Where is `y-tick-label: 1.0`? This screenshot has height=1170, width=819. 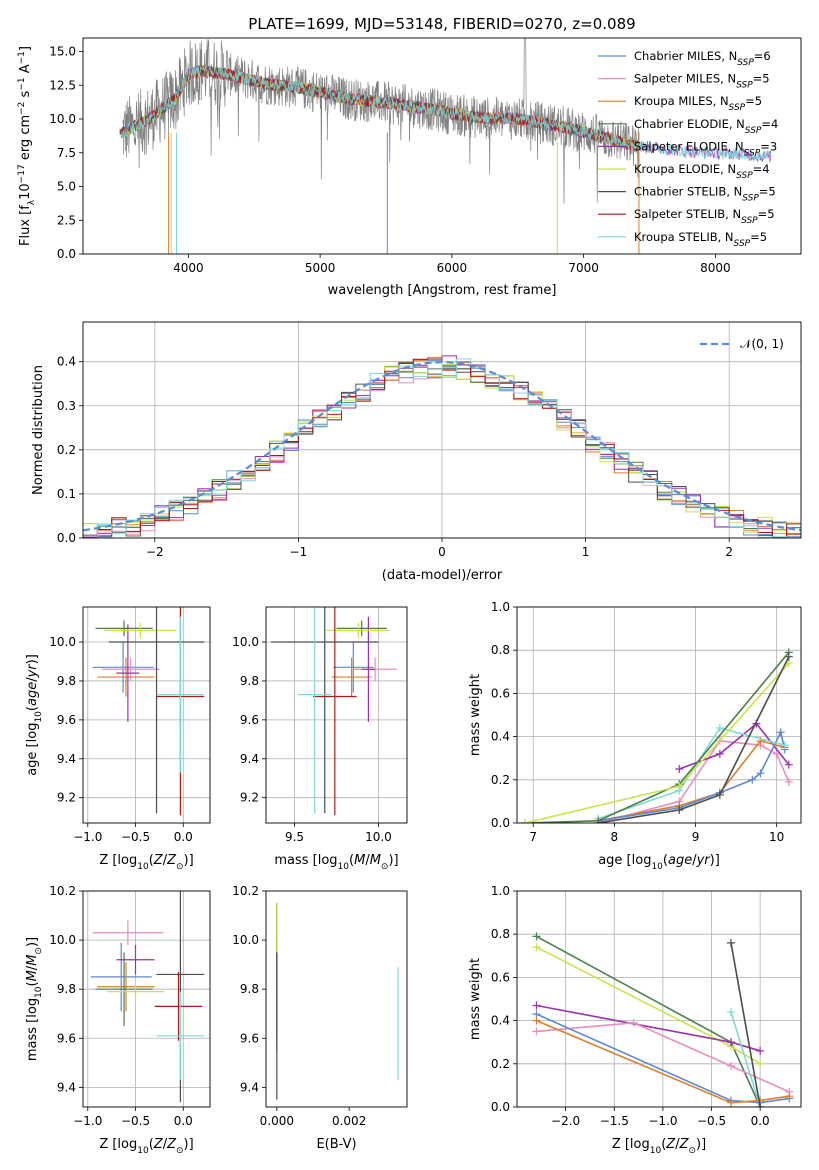 y-tick-label: 1.0 is located at coordinates (500, 891).